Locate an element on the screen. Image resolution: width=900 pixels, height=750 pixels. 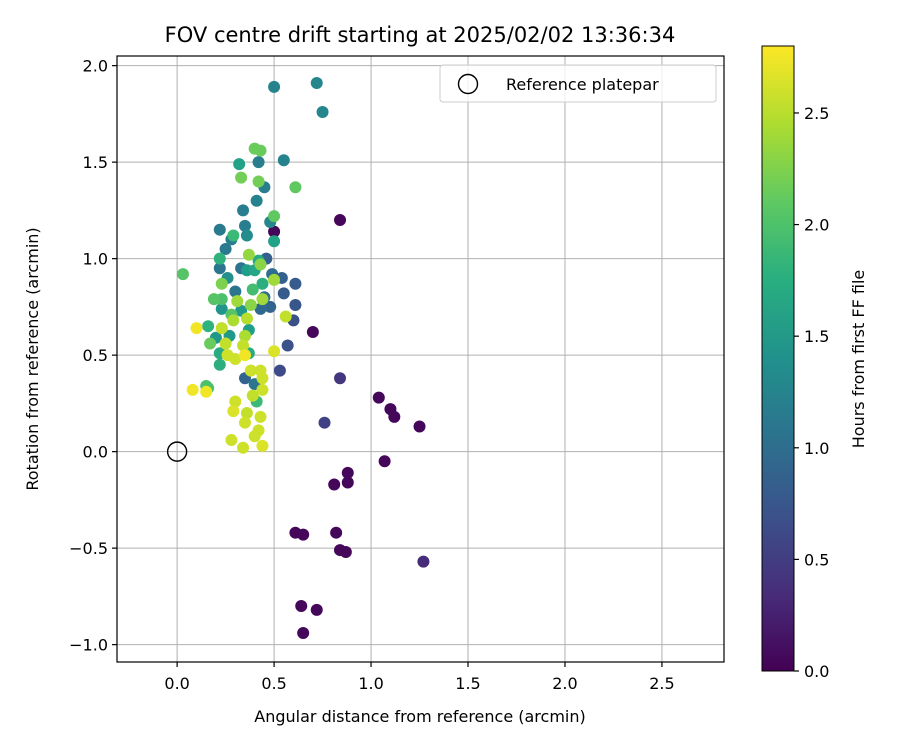
legend-entry-label: Reference platepar is located at coordinates (582, 84).